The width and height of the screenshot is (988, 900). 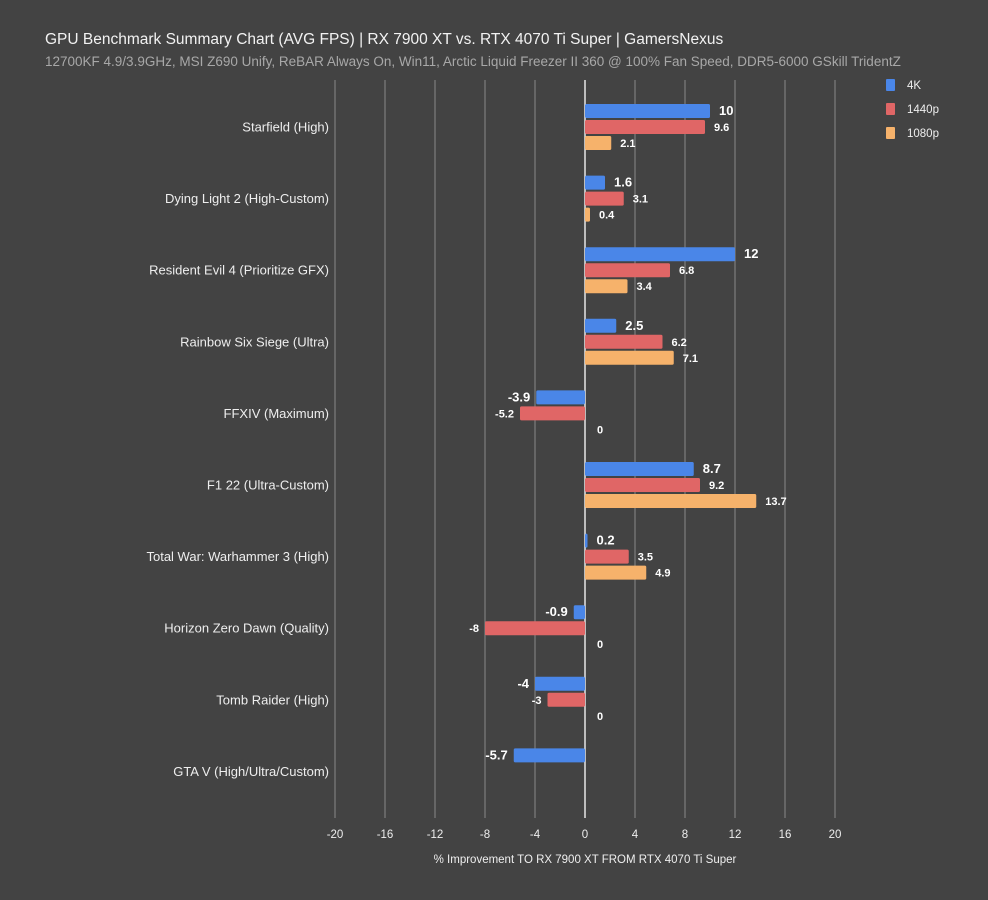 I want to click on data-label: 8.7, so click(x=712, y=468).